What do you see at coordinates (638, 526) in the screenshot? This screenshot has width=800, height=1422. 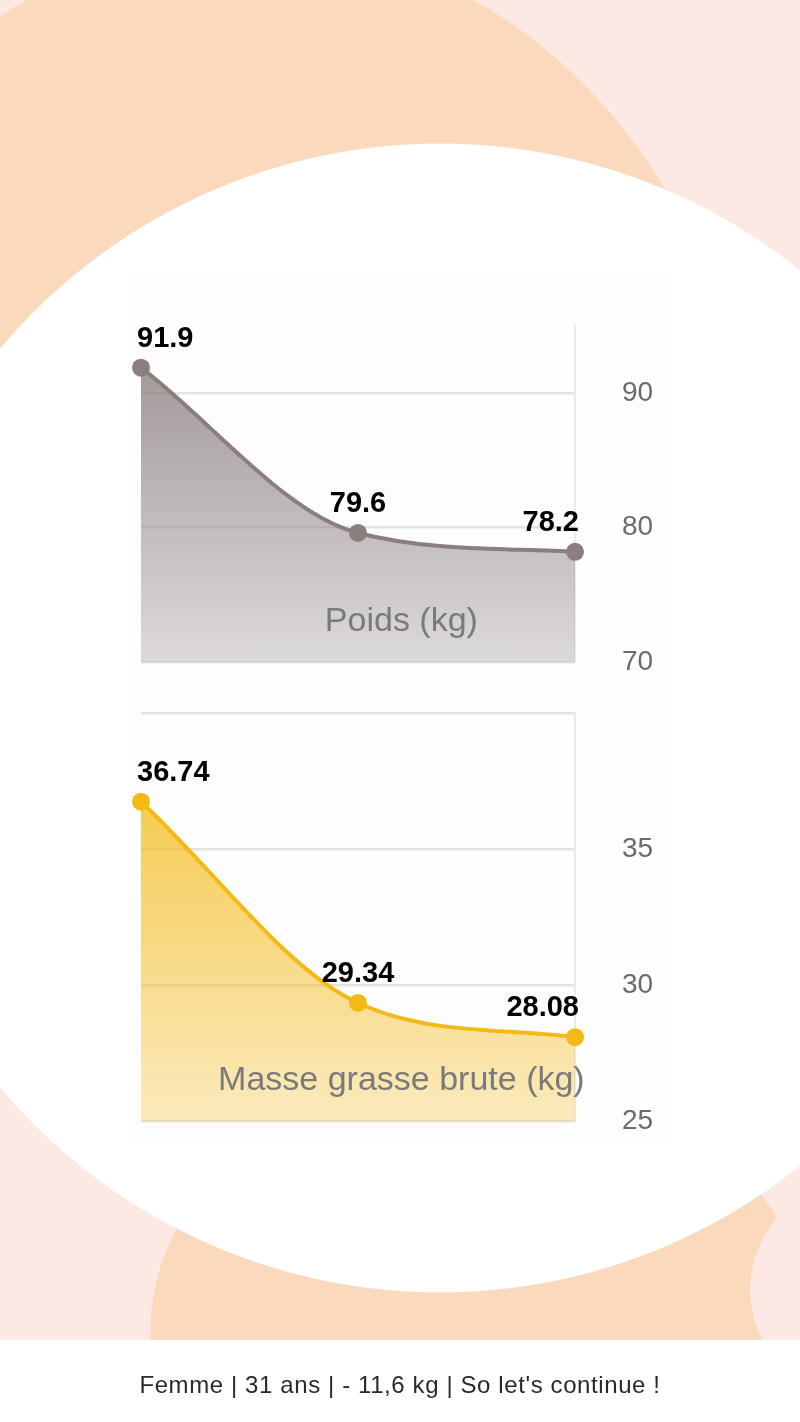 I see `y-tick-label: 80` at bounding box center [638, 526].